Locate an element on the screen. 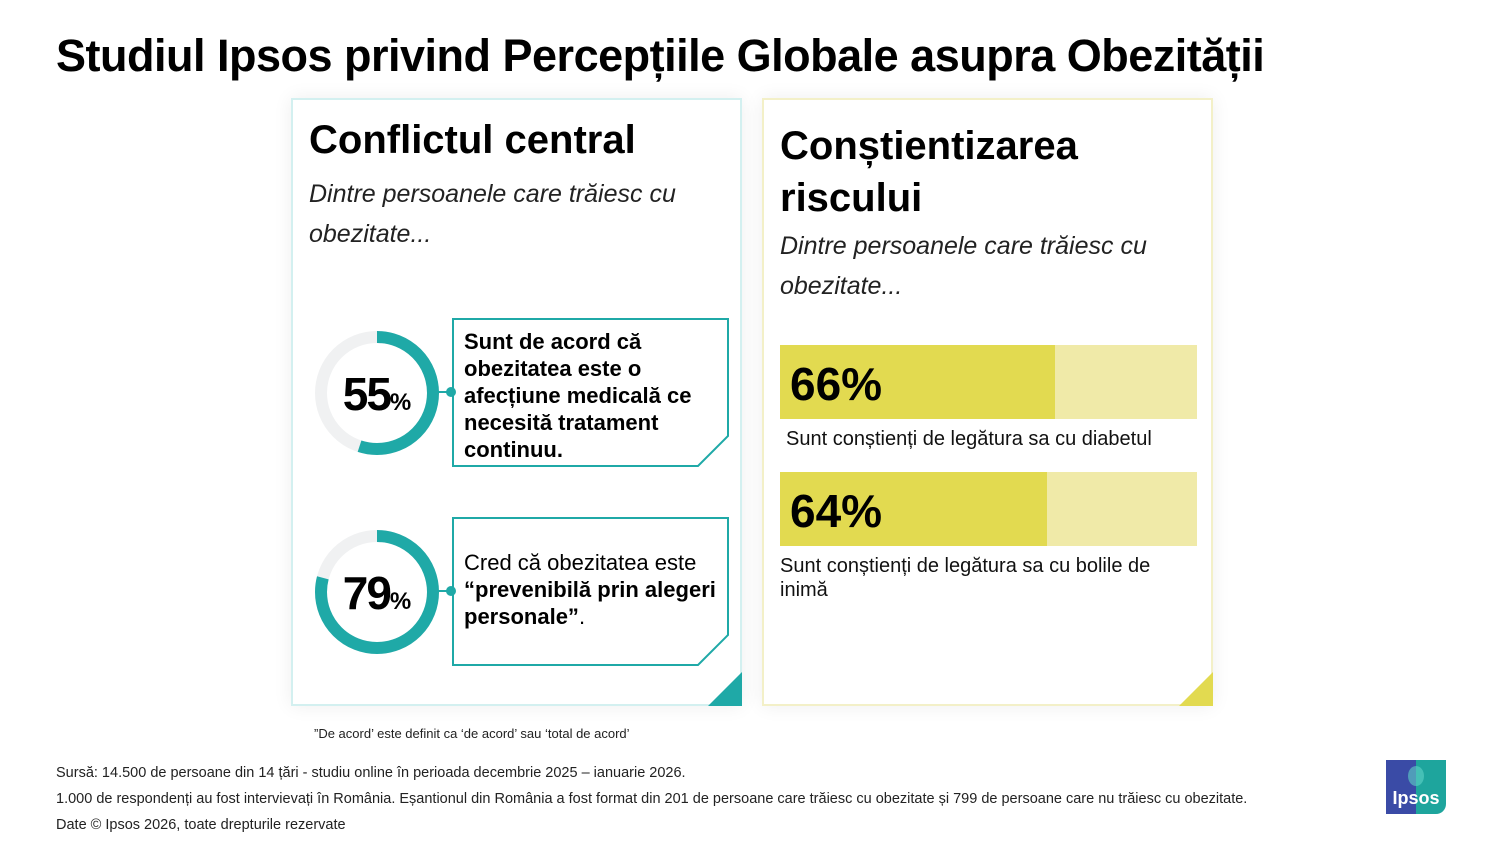  donut-value: 55% is located at coordinates (377, 394).